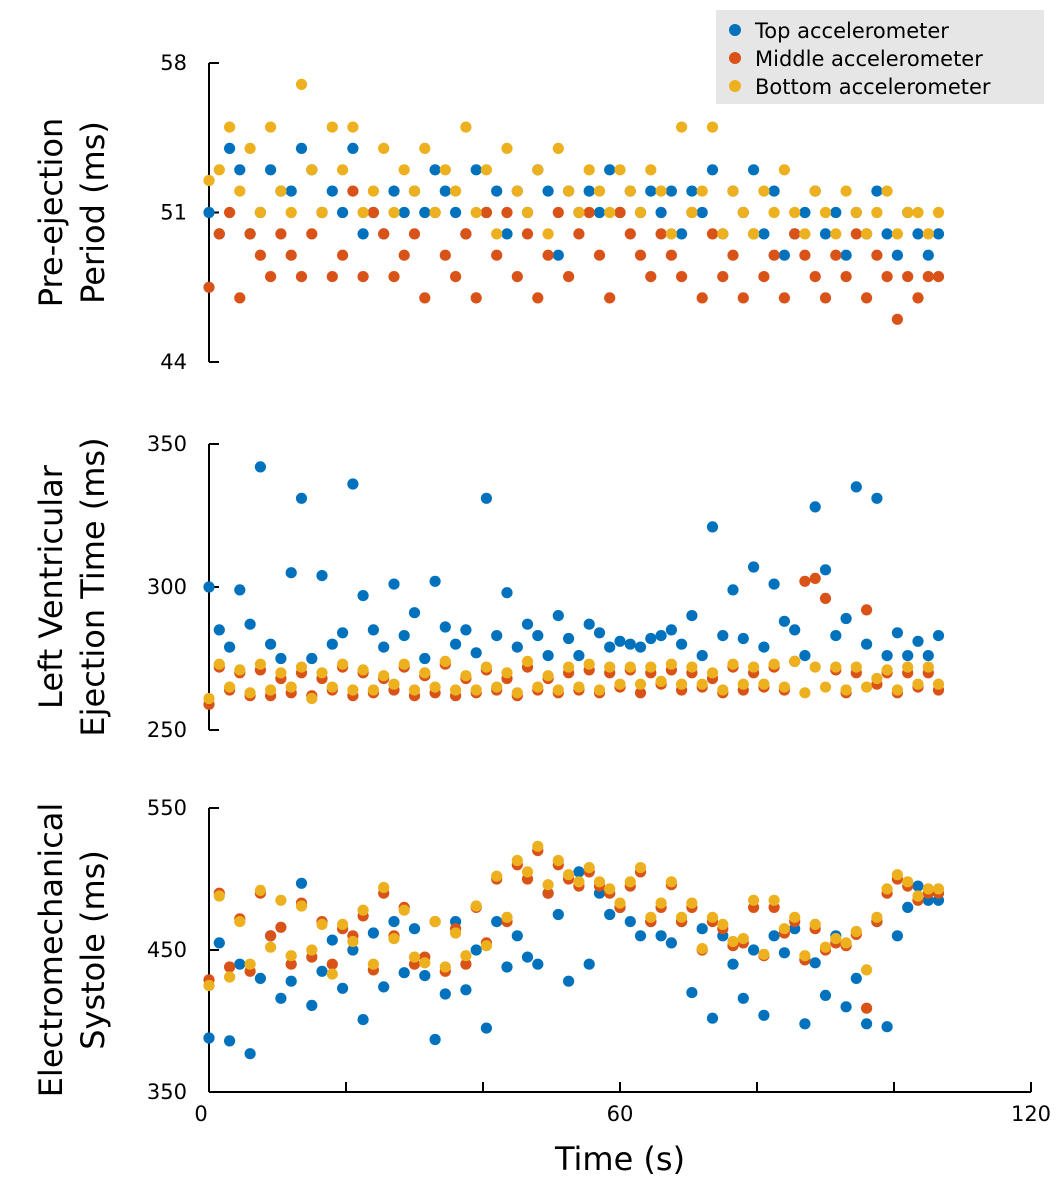  I want to click on series-top-accelerometer, so click(574, 201).